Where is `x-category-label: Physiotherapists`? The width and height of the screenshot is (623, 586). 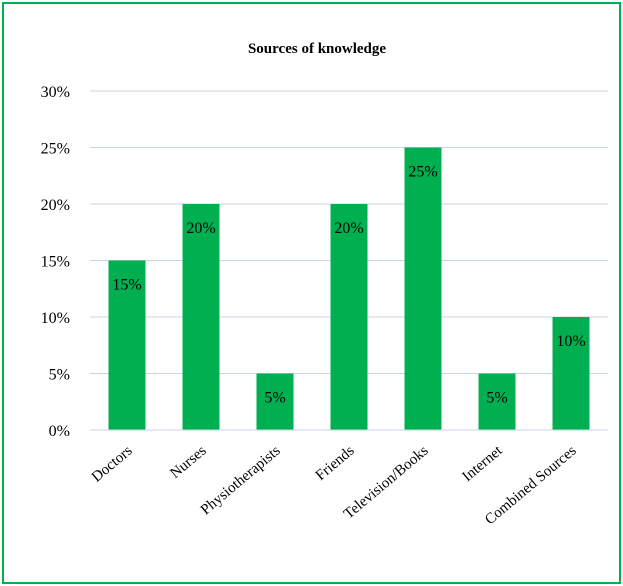
x-category-label: Physiotherapists is located at coordinates (241, 481).